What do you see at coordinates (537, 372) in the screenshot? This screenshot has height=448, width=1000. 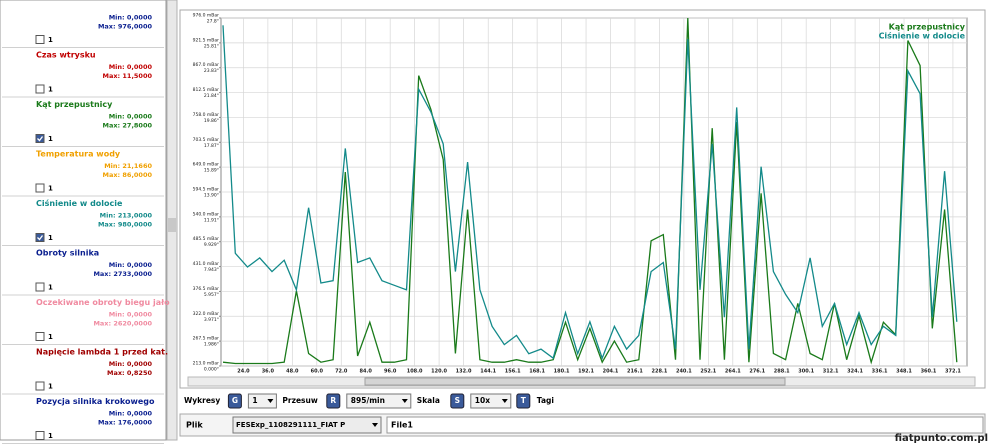 I see `x-tick-label: 168.1` at bounding box center [537, 372].